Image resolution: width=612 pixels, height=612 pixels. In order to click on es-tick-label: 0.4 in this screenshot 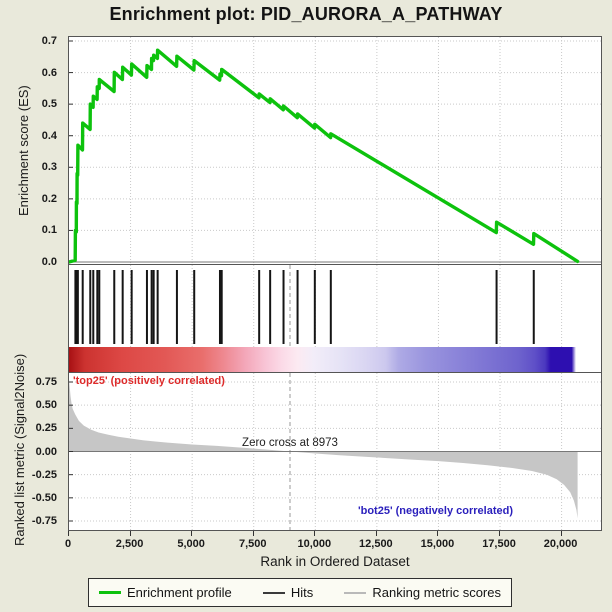, I will do `click(49, 135)`.